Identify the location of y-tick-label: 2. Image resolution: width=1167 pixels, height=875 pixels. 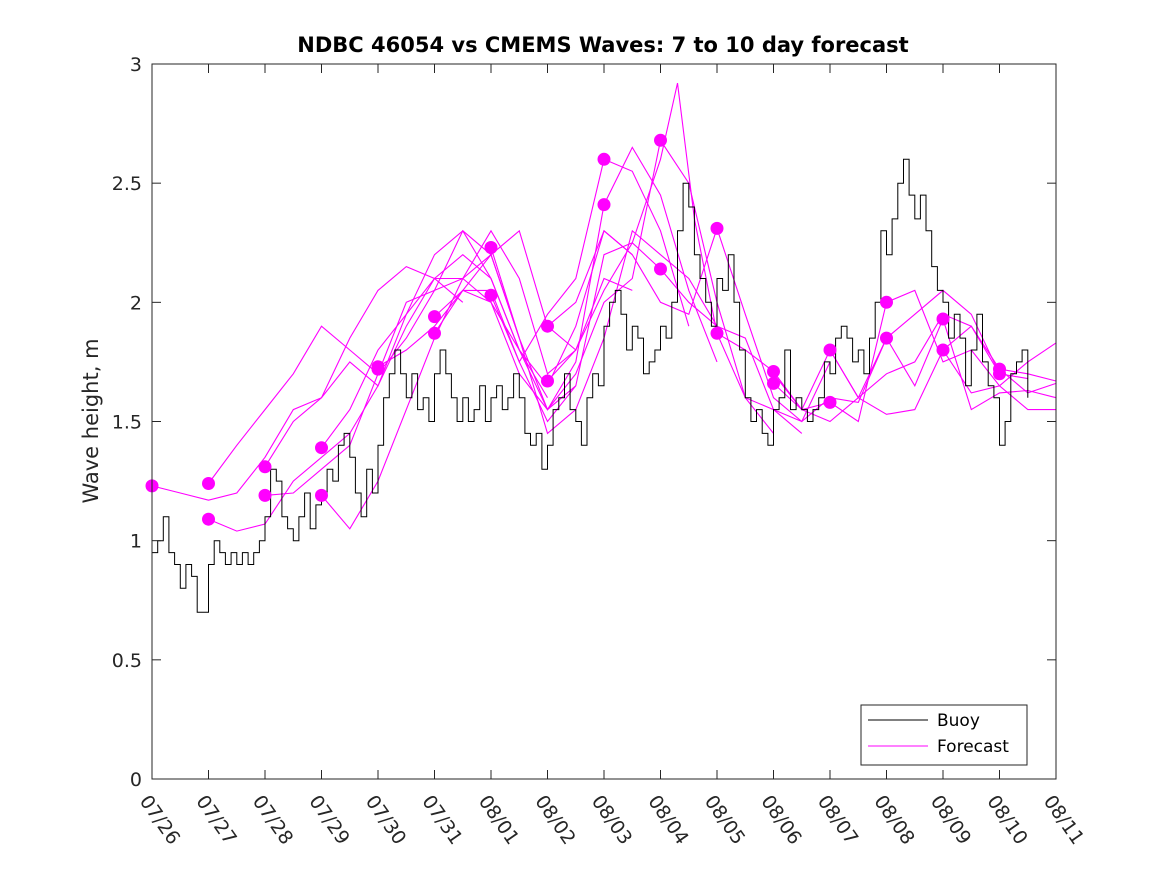
(136, 303).